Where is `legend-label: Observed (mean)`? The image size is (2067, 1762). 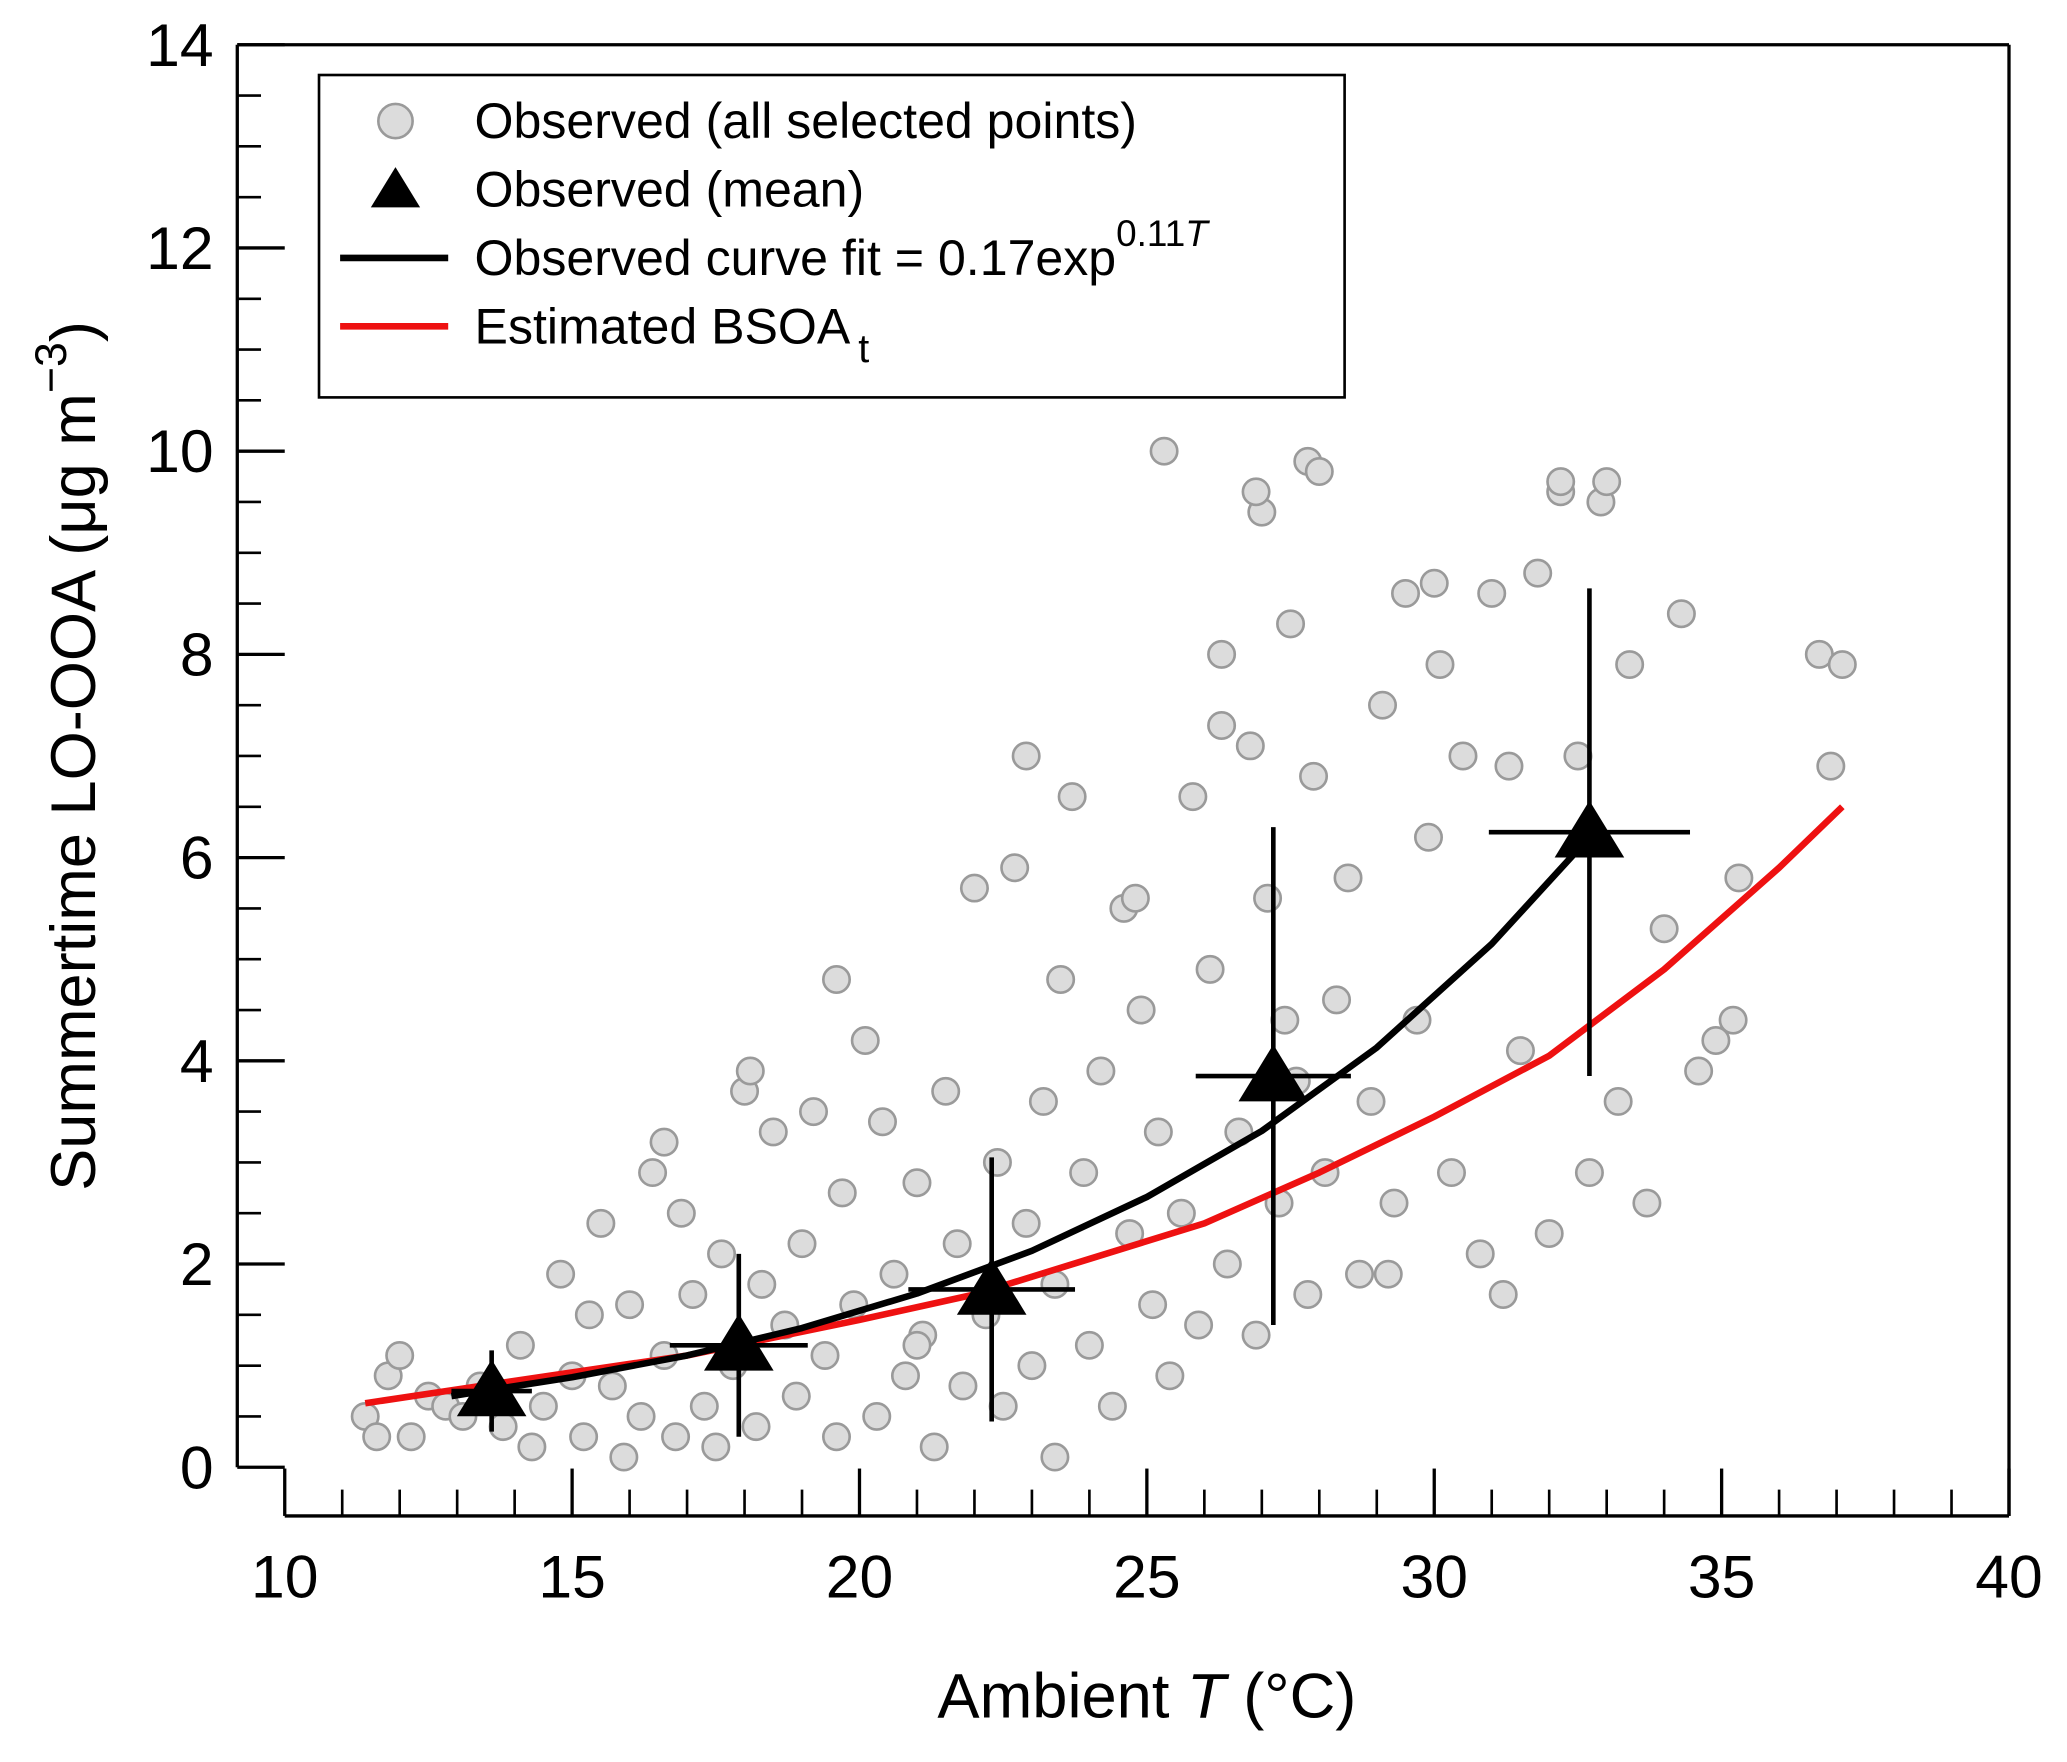
legend-label: Observed (mean) is located at coordinates (670, 190).